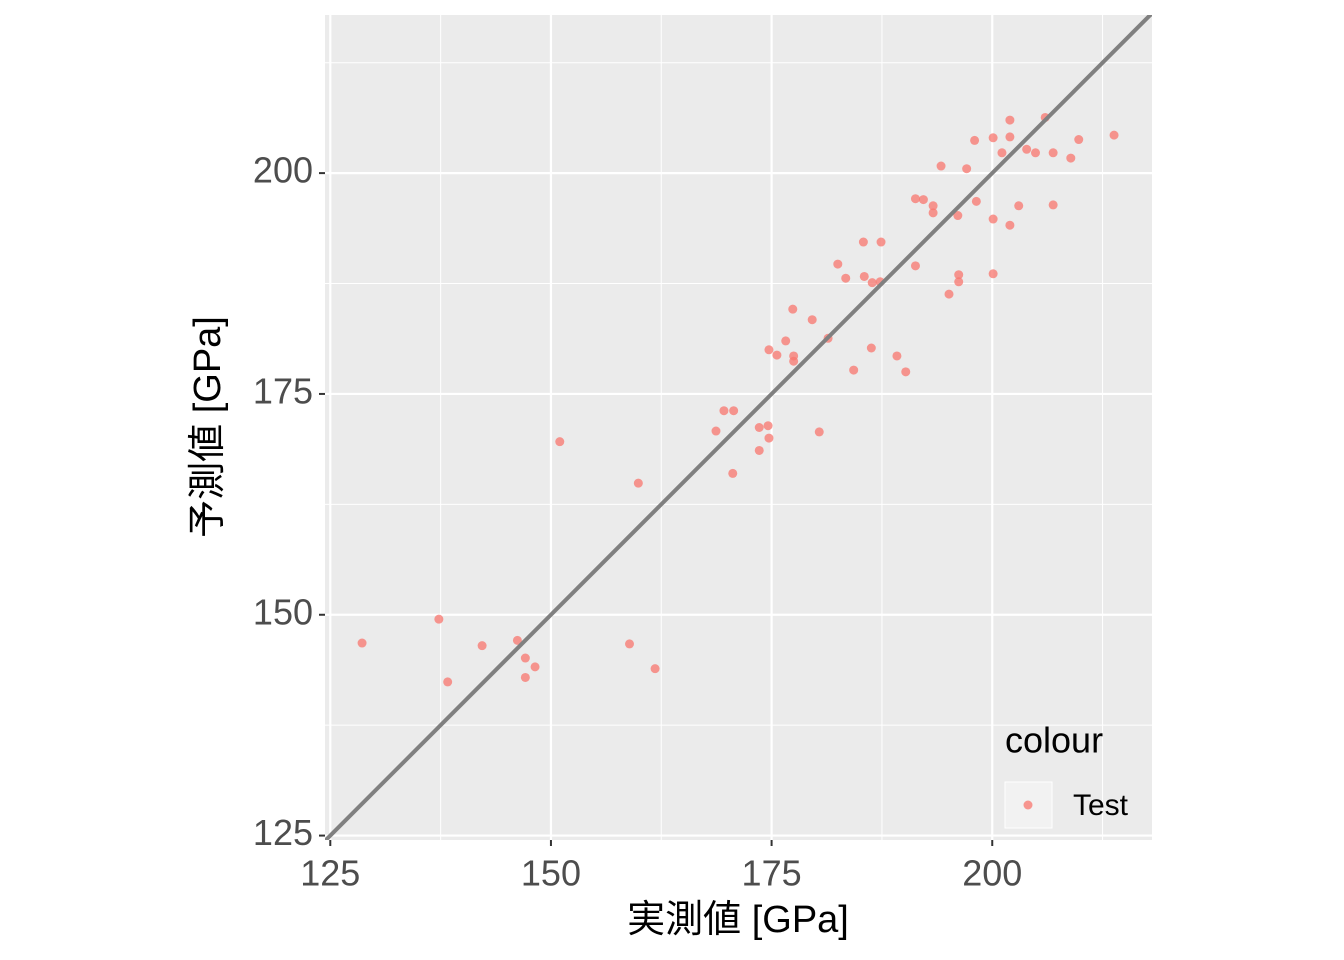  Describe the element at coordinates (1028, 805) in the screenshot. I see `legend-marker` at that location.